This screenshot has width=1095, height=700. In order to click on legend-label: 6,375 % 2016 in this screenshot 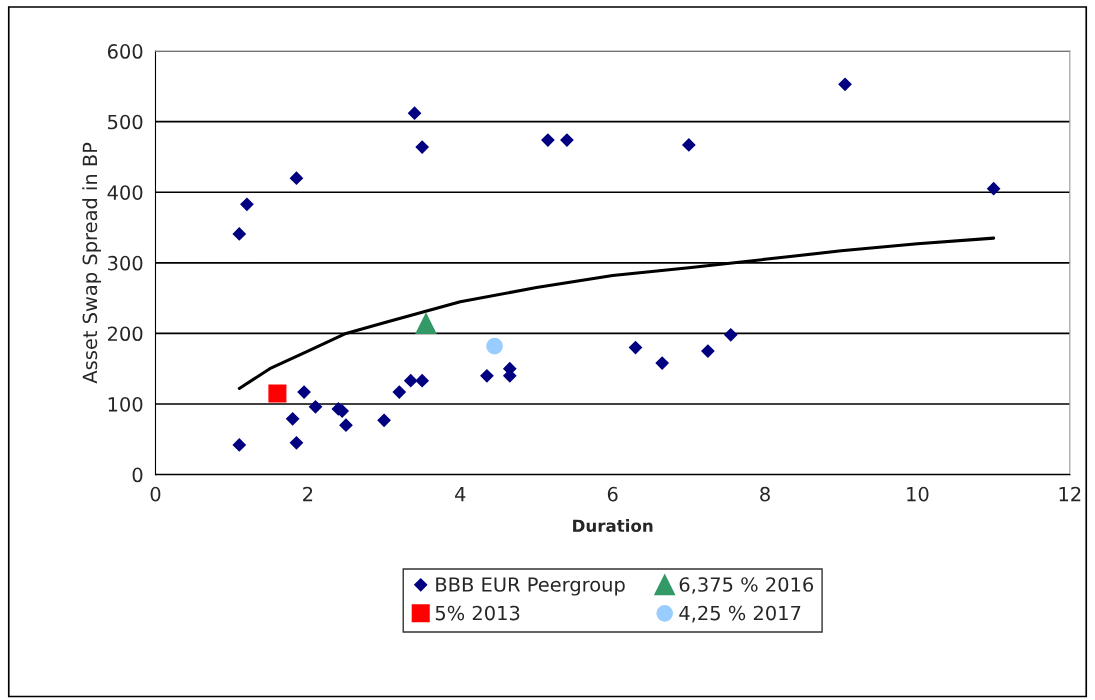, I will do `click(746, 585)`.